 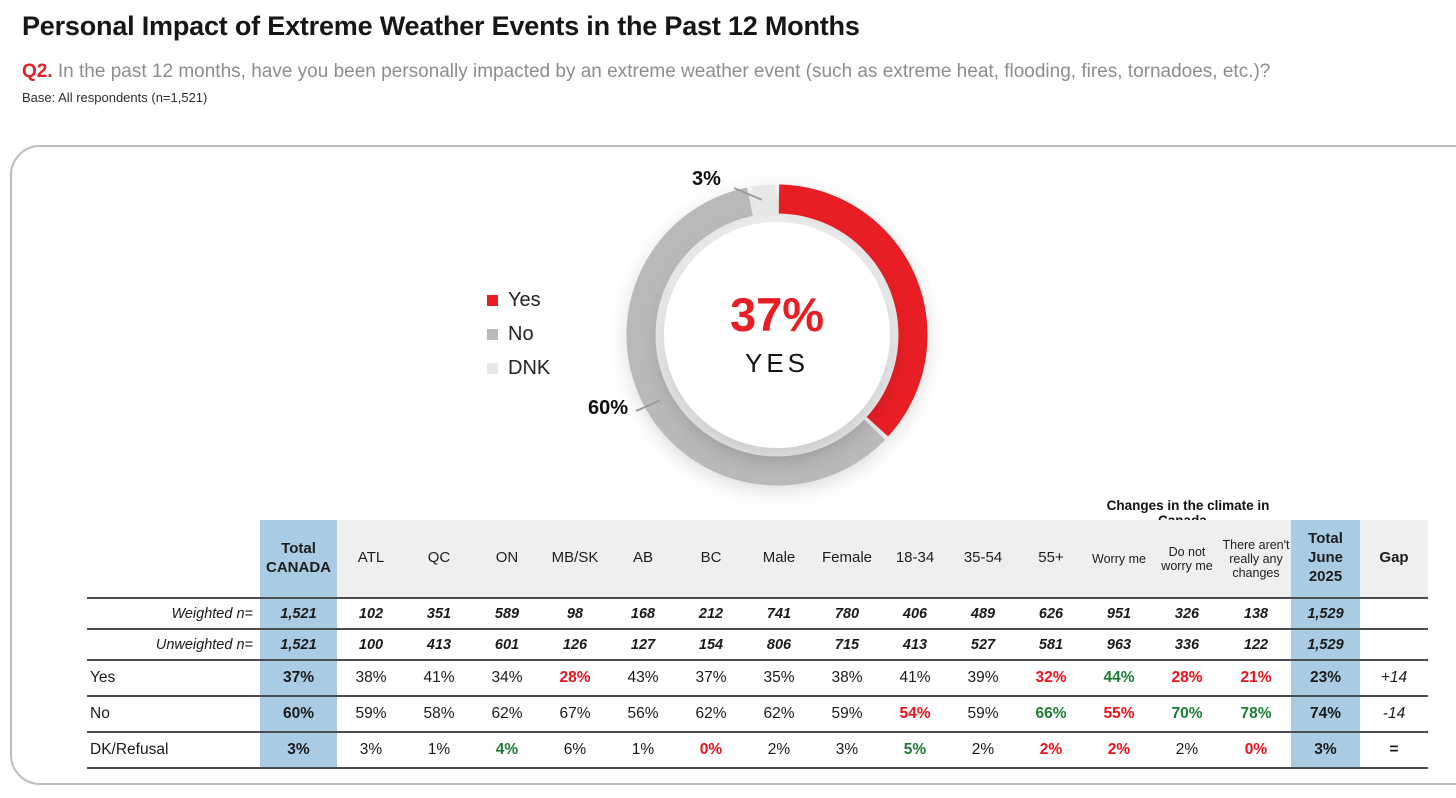 I want to click on column-header-on: ON, so click(x=507, y=559).